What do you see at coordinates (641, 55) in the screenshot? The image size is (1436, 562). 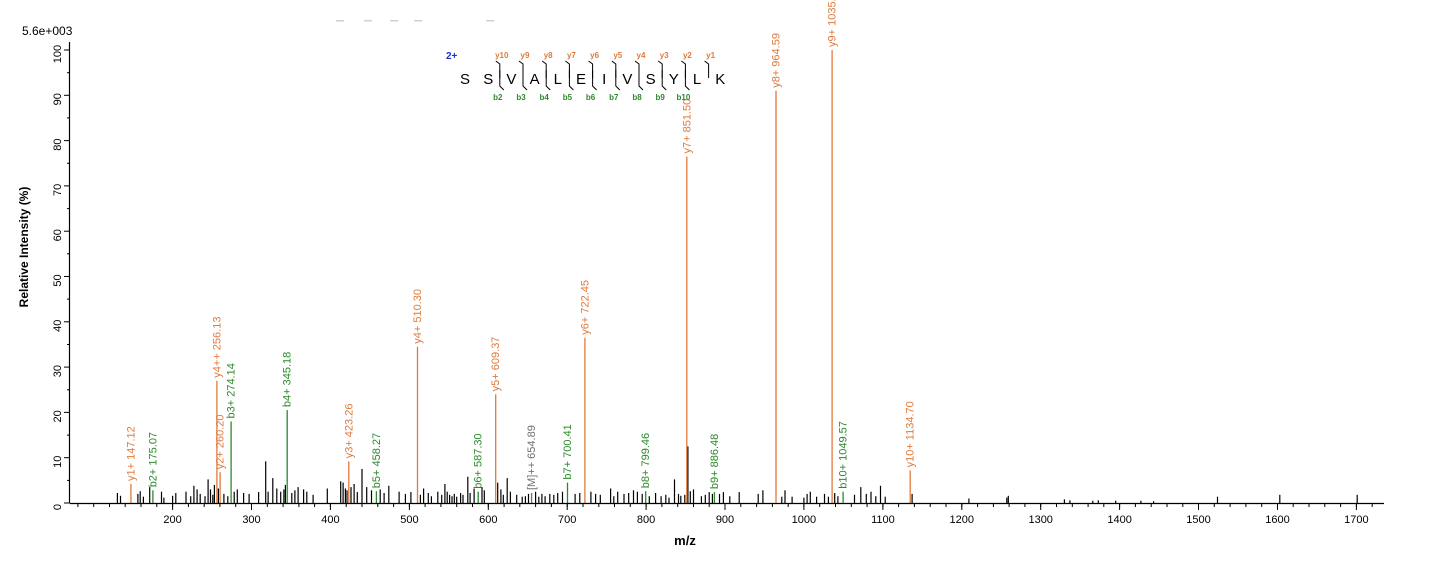 I see `y-ion-label: y4` at bounding box center [641, 55].